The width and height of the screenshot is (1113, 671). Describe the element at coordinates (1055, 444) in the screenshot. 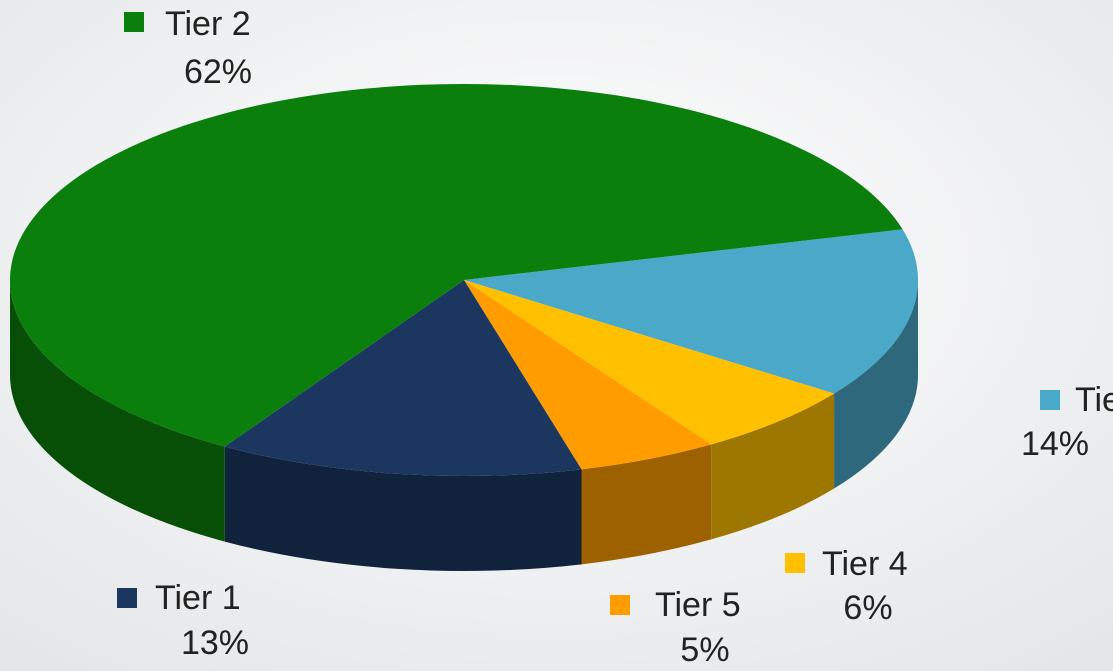

I see `slice-value-label: 14%` at that location.